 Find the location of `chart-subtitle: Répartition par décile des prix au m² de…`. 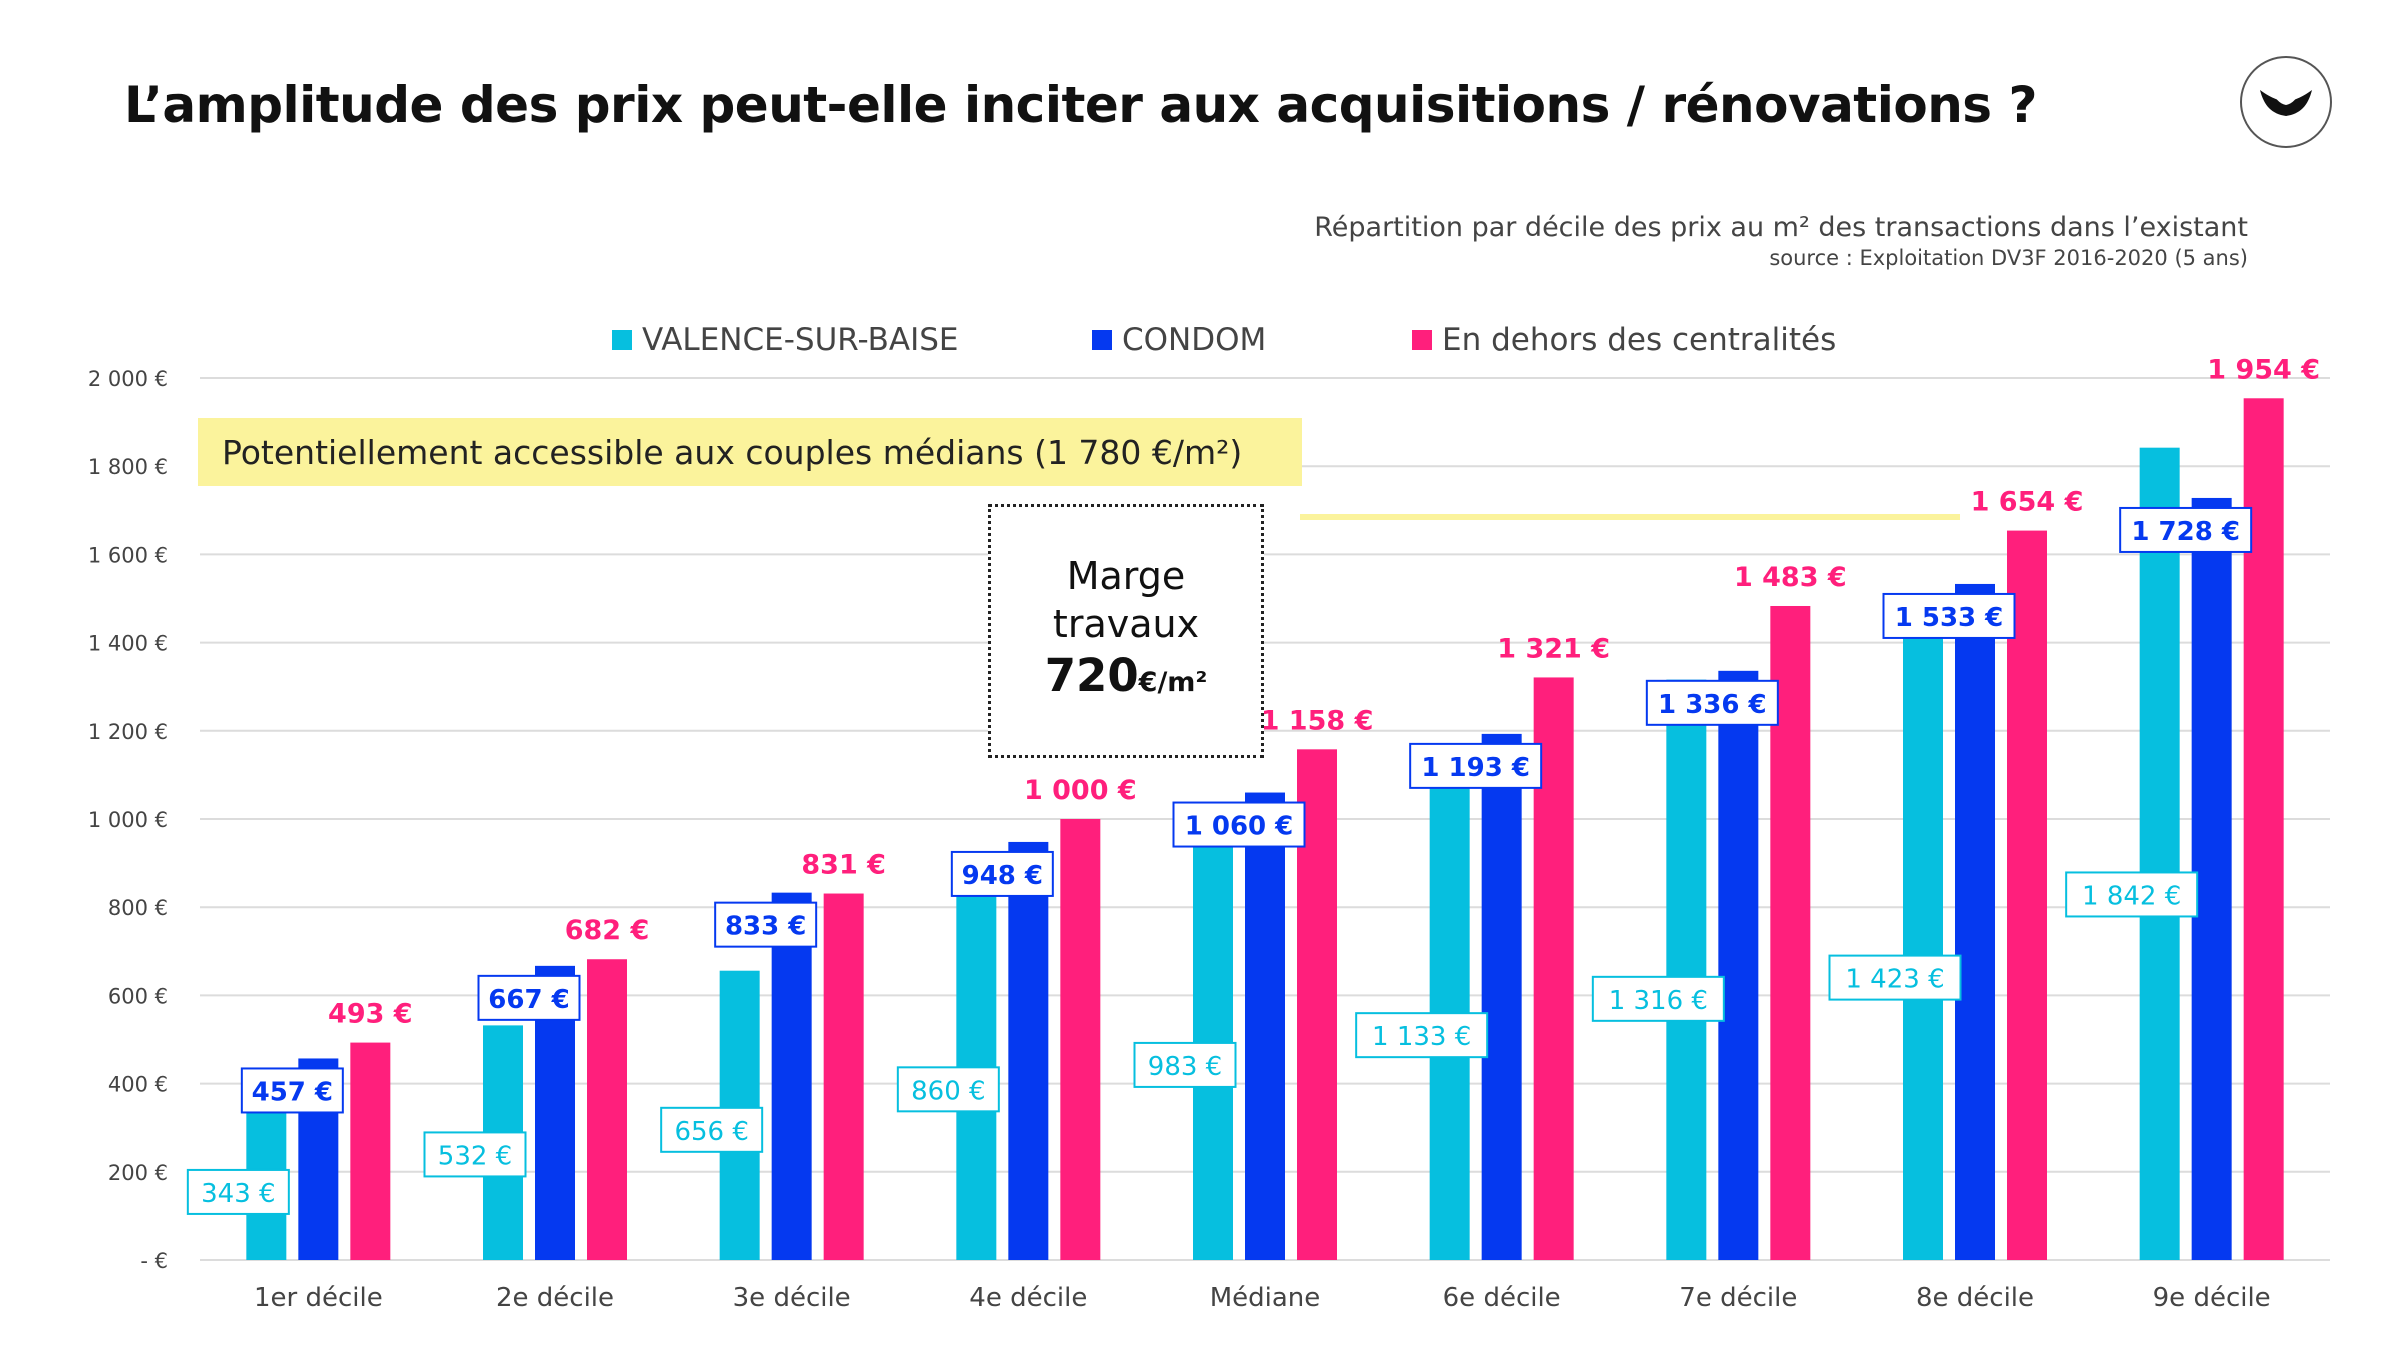

chart-subtitle: Répartition par décile des prix au m² de… is located at coordinates (1781, 227).